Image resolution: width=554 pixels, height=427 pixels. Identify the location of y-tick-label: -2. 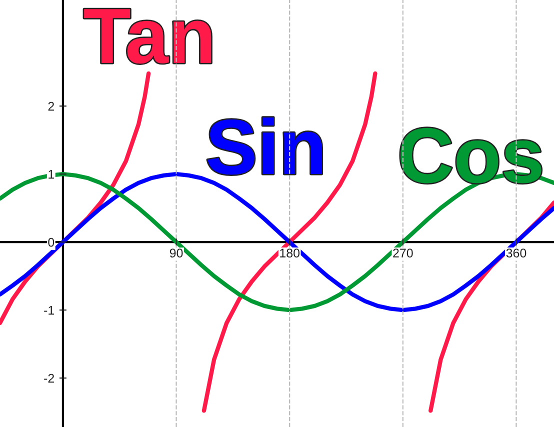
(49, 378).